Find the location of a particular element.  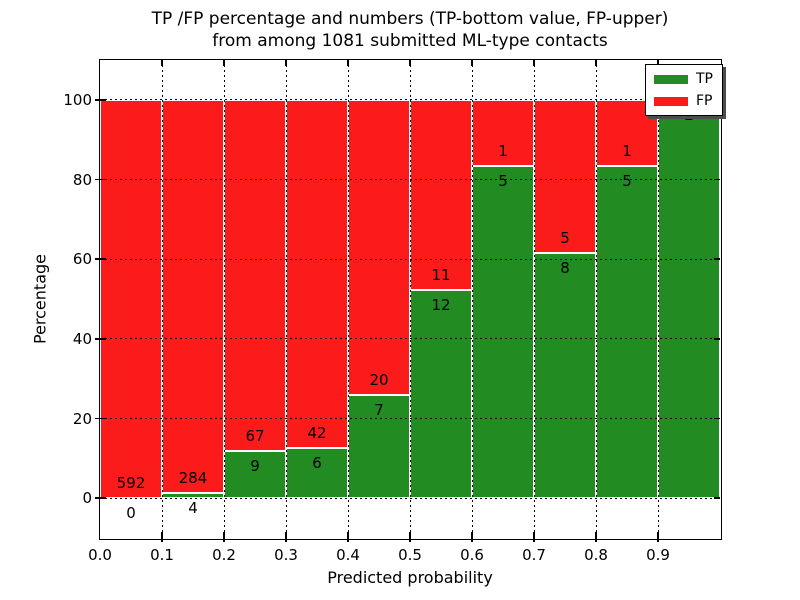

x-tick-label: 0.4 is located at coordinates (348, 555).